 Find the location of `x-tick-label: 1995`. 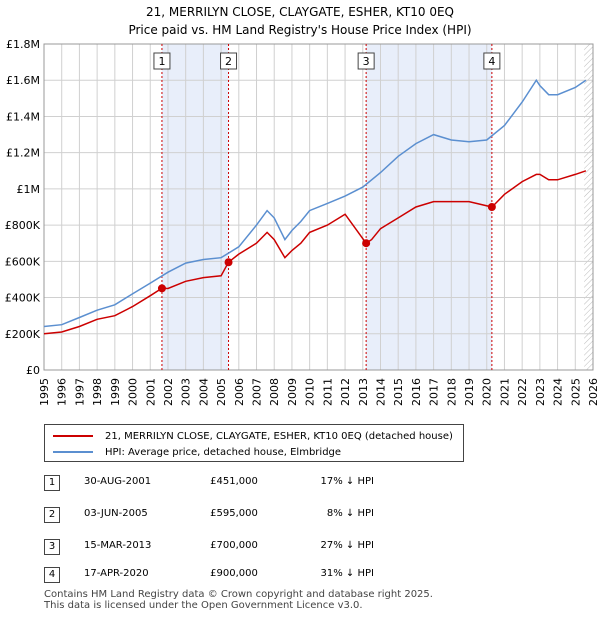

x-tick-label: 1995 is located at coordinates (44, 392).